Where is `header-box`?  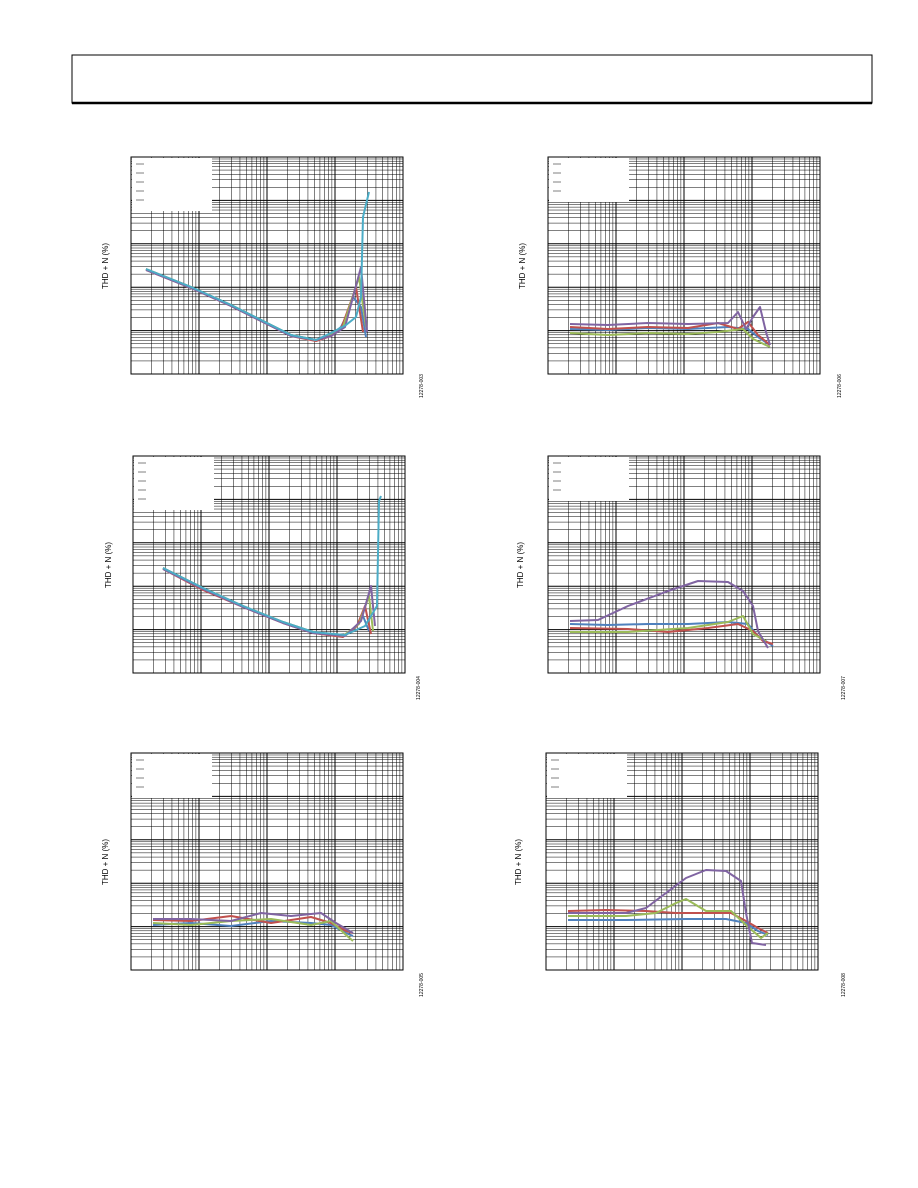 header-box is located at coordinates (472, 79).